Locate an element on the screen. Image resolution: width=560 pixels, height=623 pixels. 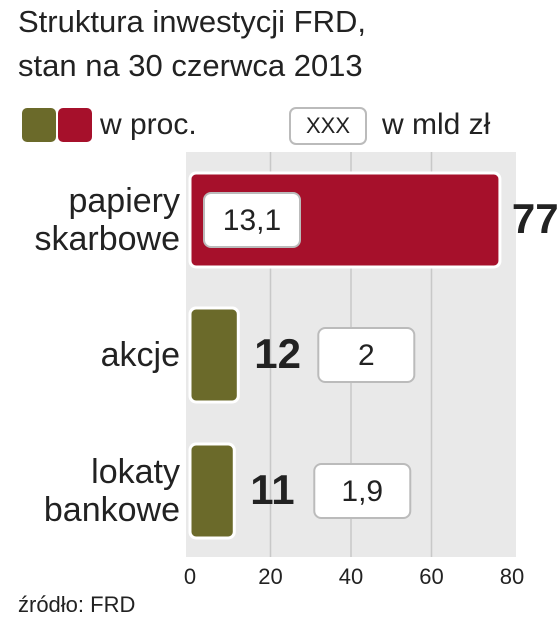
legend-box is located at coordinates (328, 126).